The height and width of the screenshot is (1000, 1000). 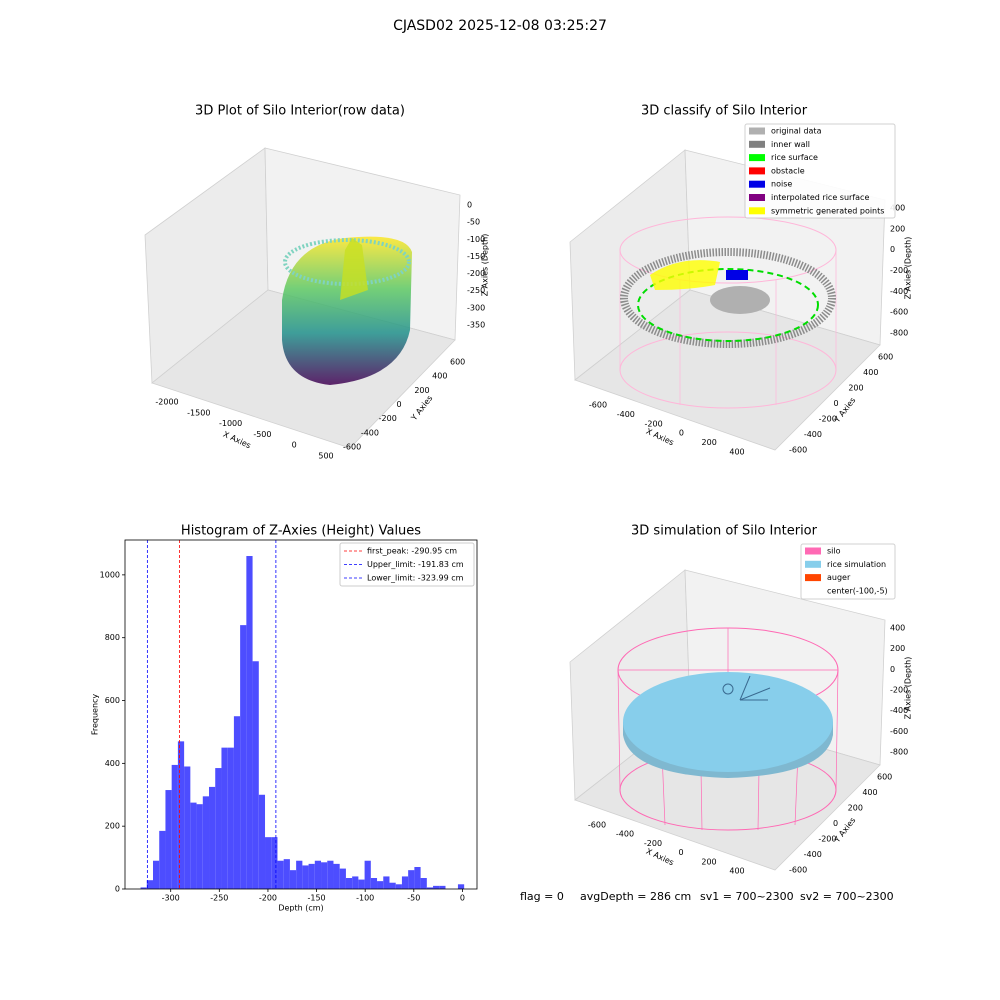 What do you see at coordinates (899, 291) in the screenshot?
I see `z-tick-label: -400` at bounding box center [899, 291].